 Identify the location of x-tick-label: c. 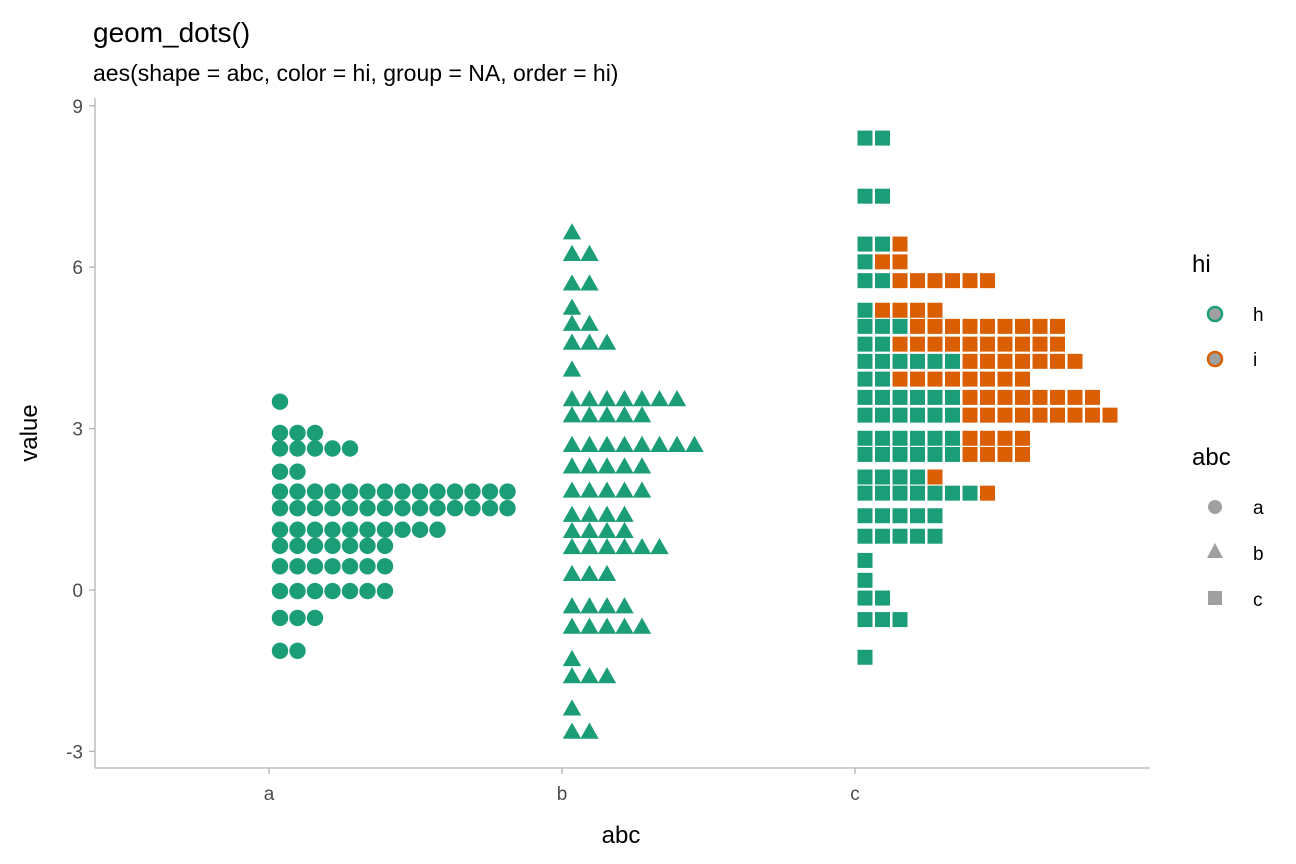
(855, 794).